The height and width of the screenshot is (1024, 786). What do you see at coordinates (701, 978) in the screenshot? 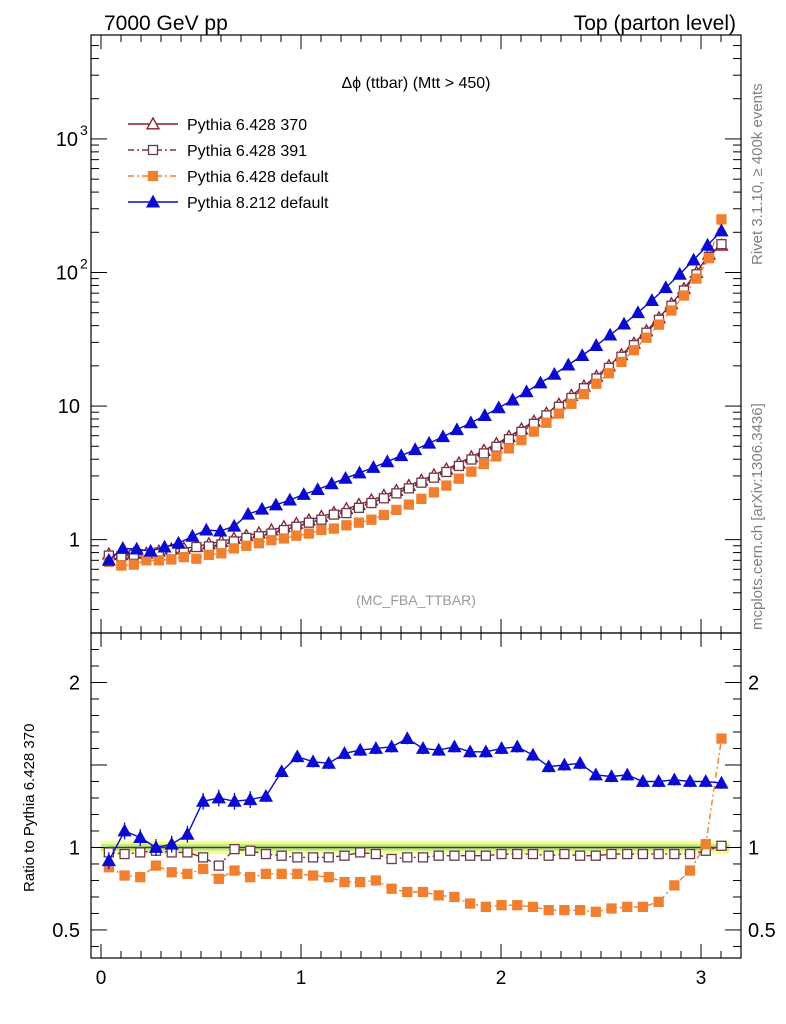
I see `x-tick-label: 3` at bounding box center [701, 978].